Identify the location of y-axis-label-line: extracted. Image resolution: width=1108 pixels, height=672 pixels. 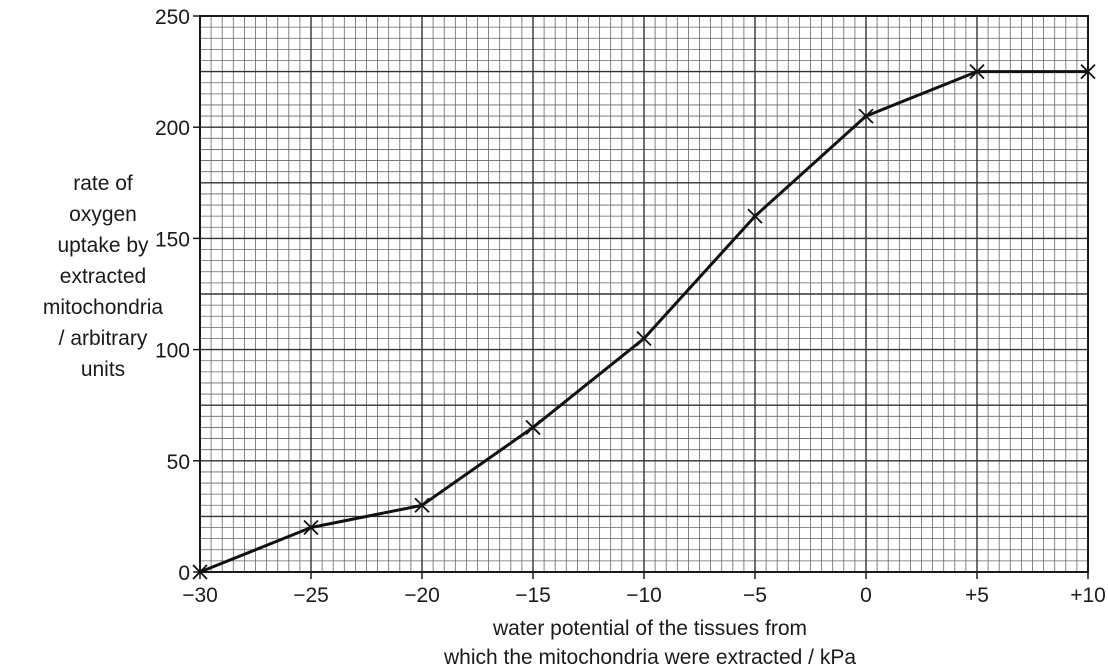
(103, 276).